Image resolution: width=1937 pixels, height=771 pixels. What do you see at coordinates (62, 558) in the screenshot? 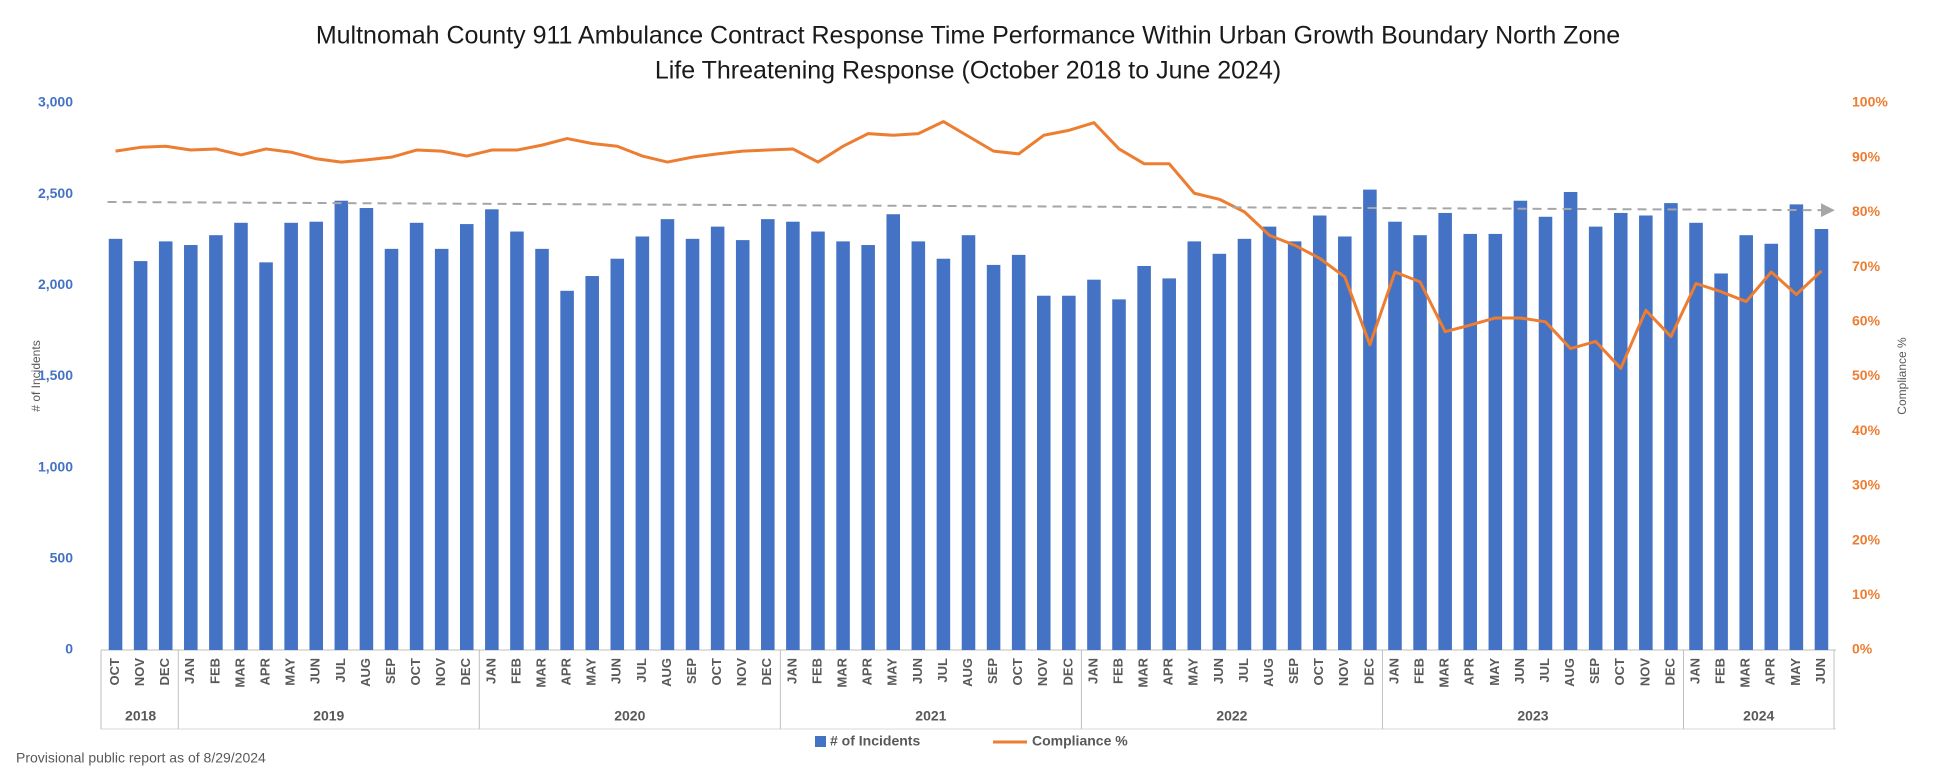
I see `y-tick-label: 500` at bounding box center [62, 558].